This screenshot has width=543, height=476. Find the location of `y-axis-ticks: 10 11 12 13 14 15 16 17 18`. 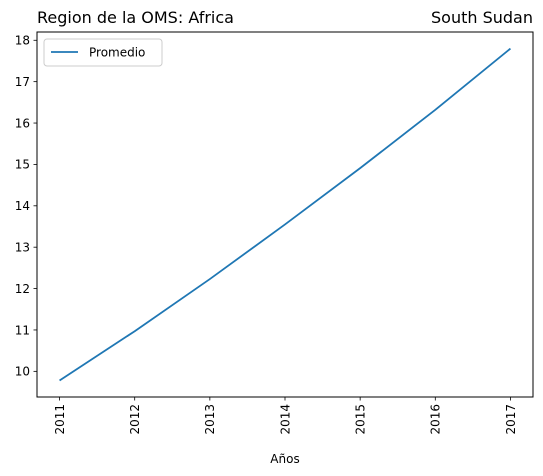

y-axis-ticks: 10 11 12 13 14 15 16 17 18 is located at coordinates (26, 206).